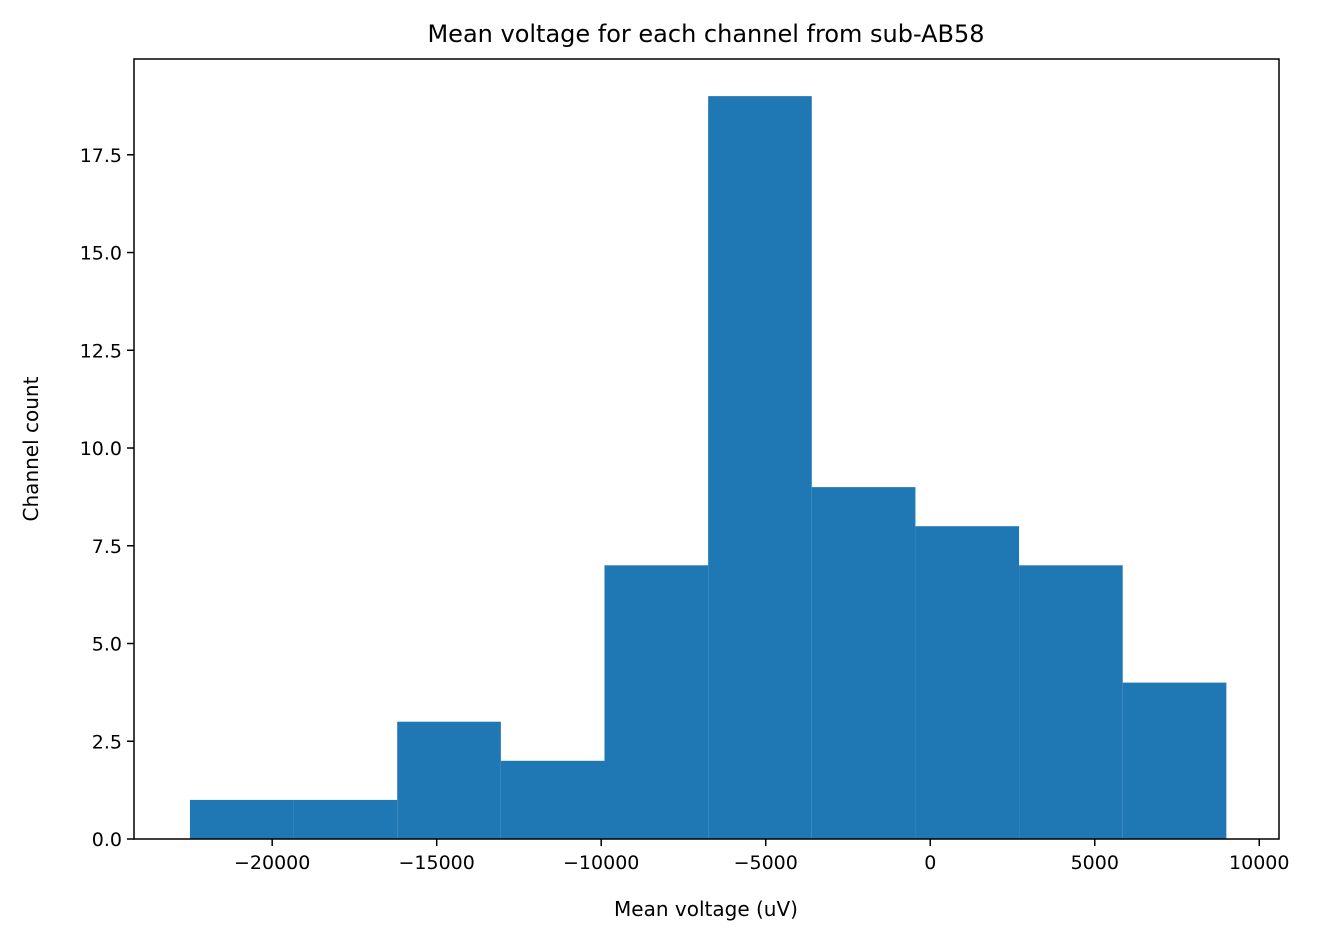 This screenshot has width=1322, height=940. I want to click on x-axis-label: Mean voltage (uV), so click(706, 909).